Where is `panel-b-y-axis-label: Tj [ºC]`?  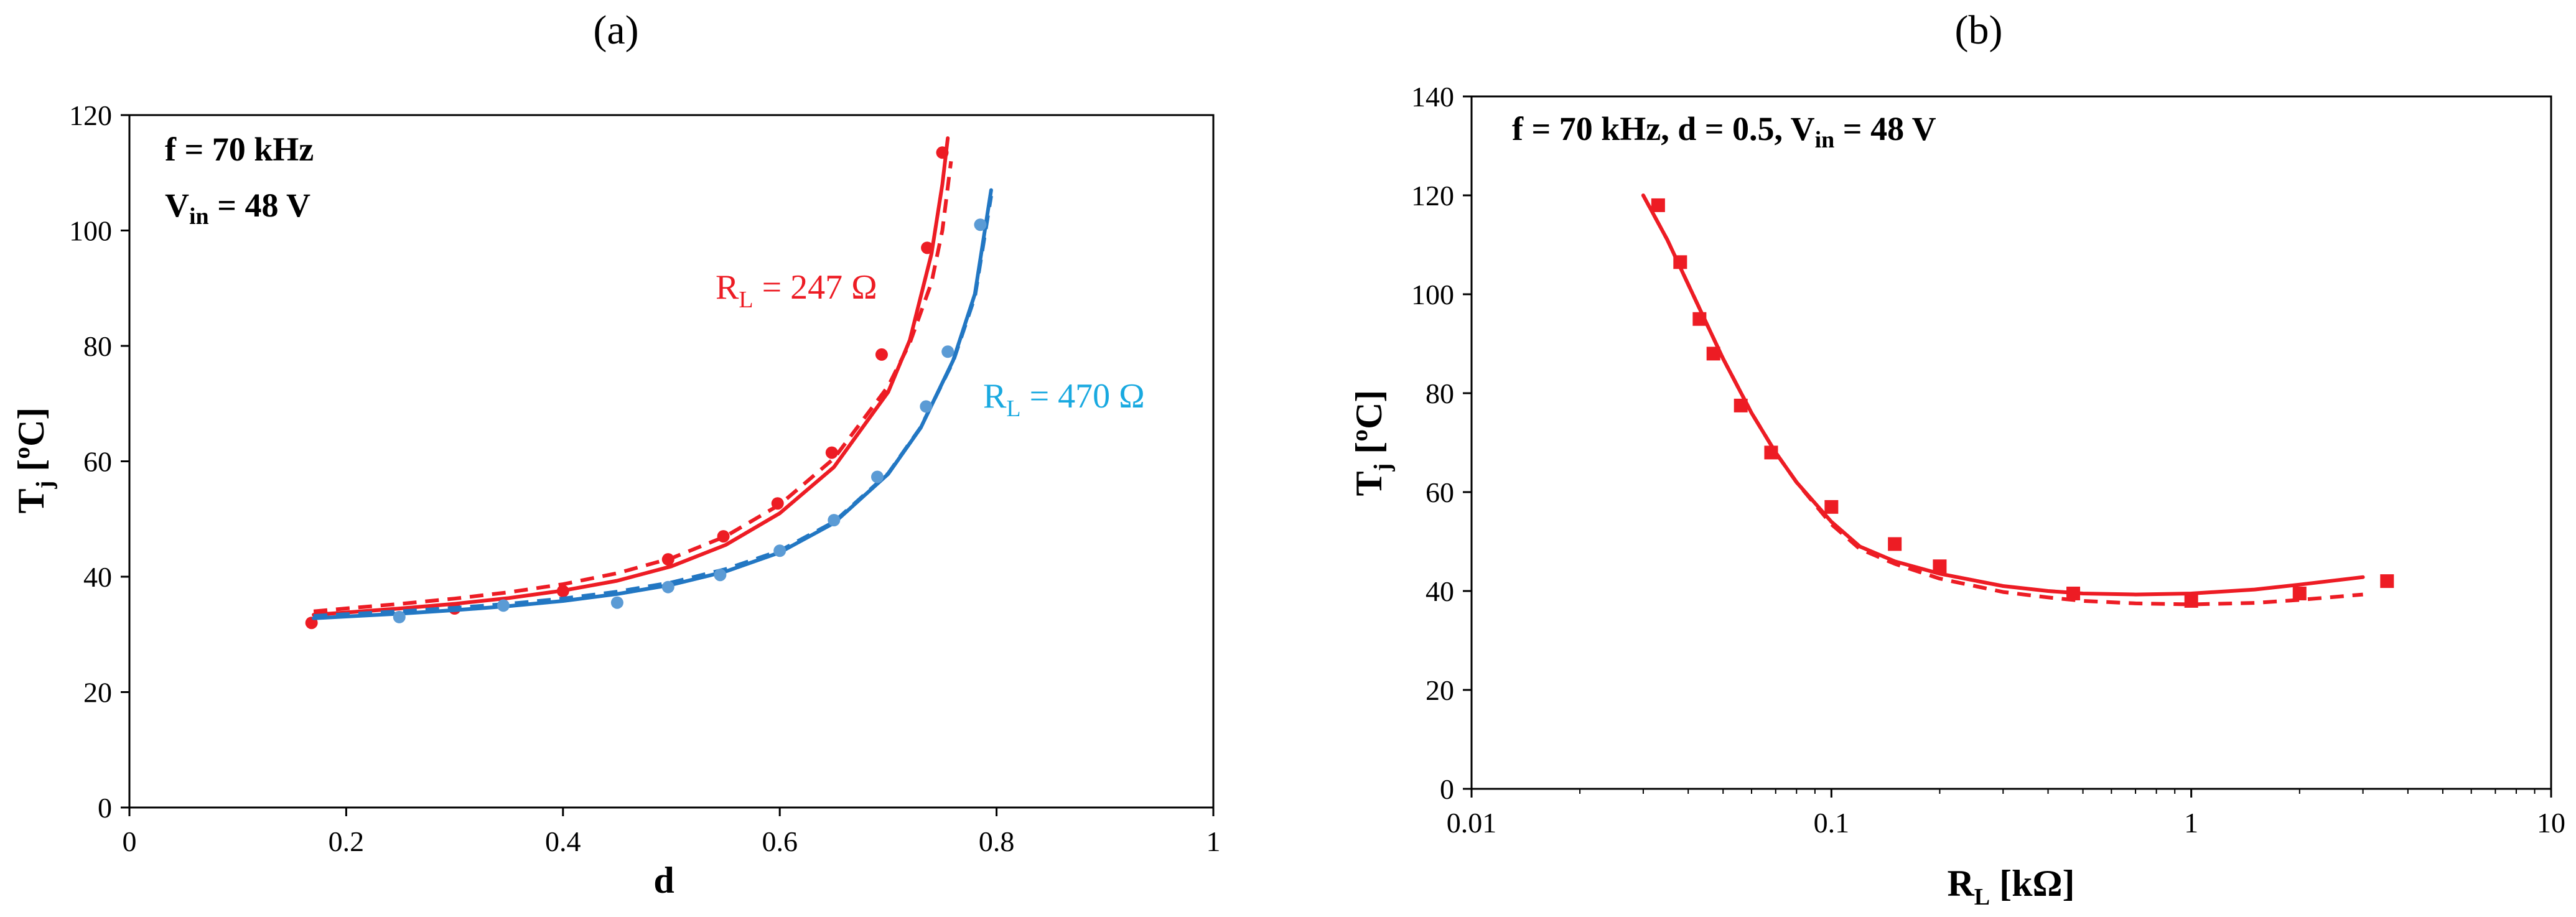 panel-b-y-axis-label: Tj [ºC] is located at coordinates (1372, 443).